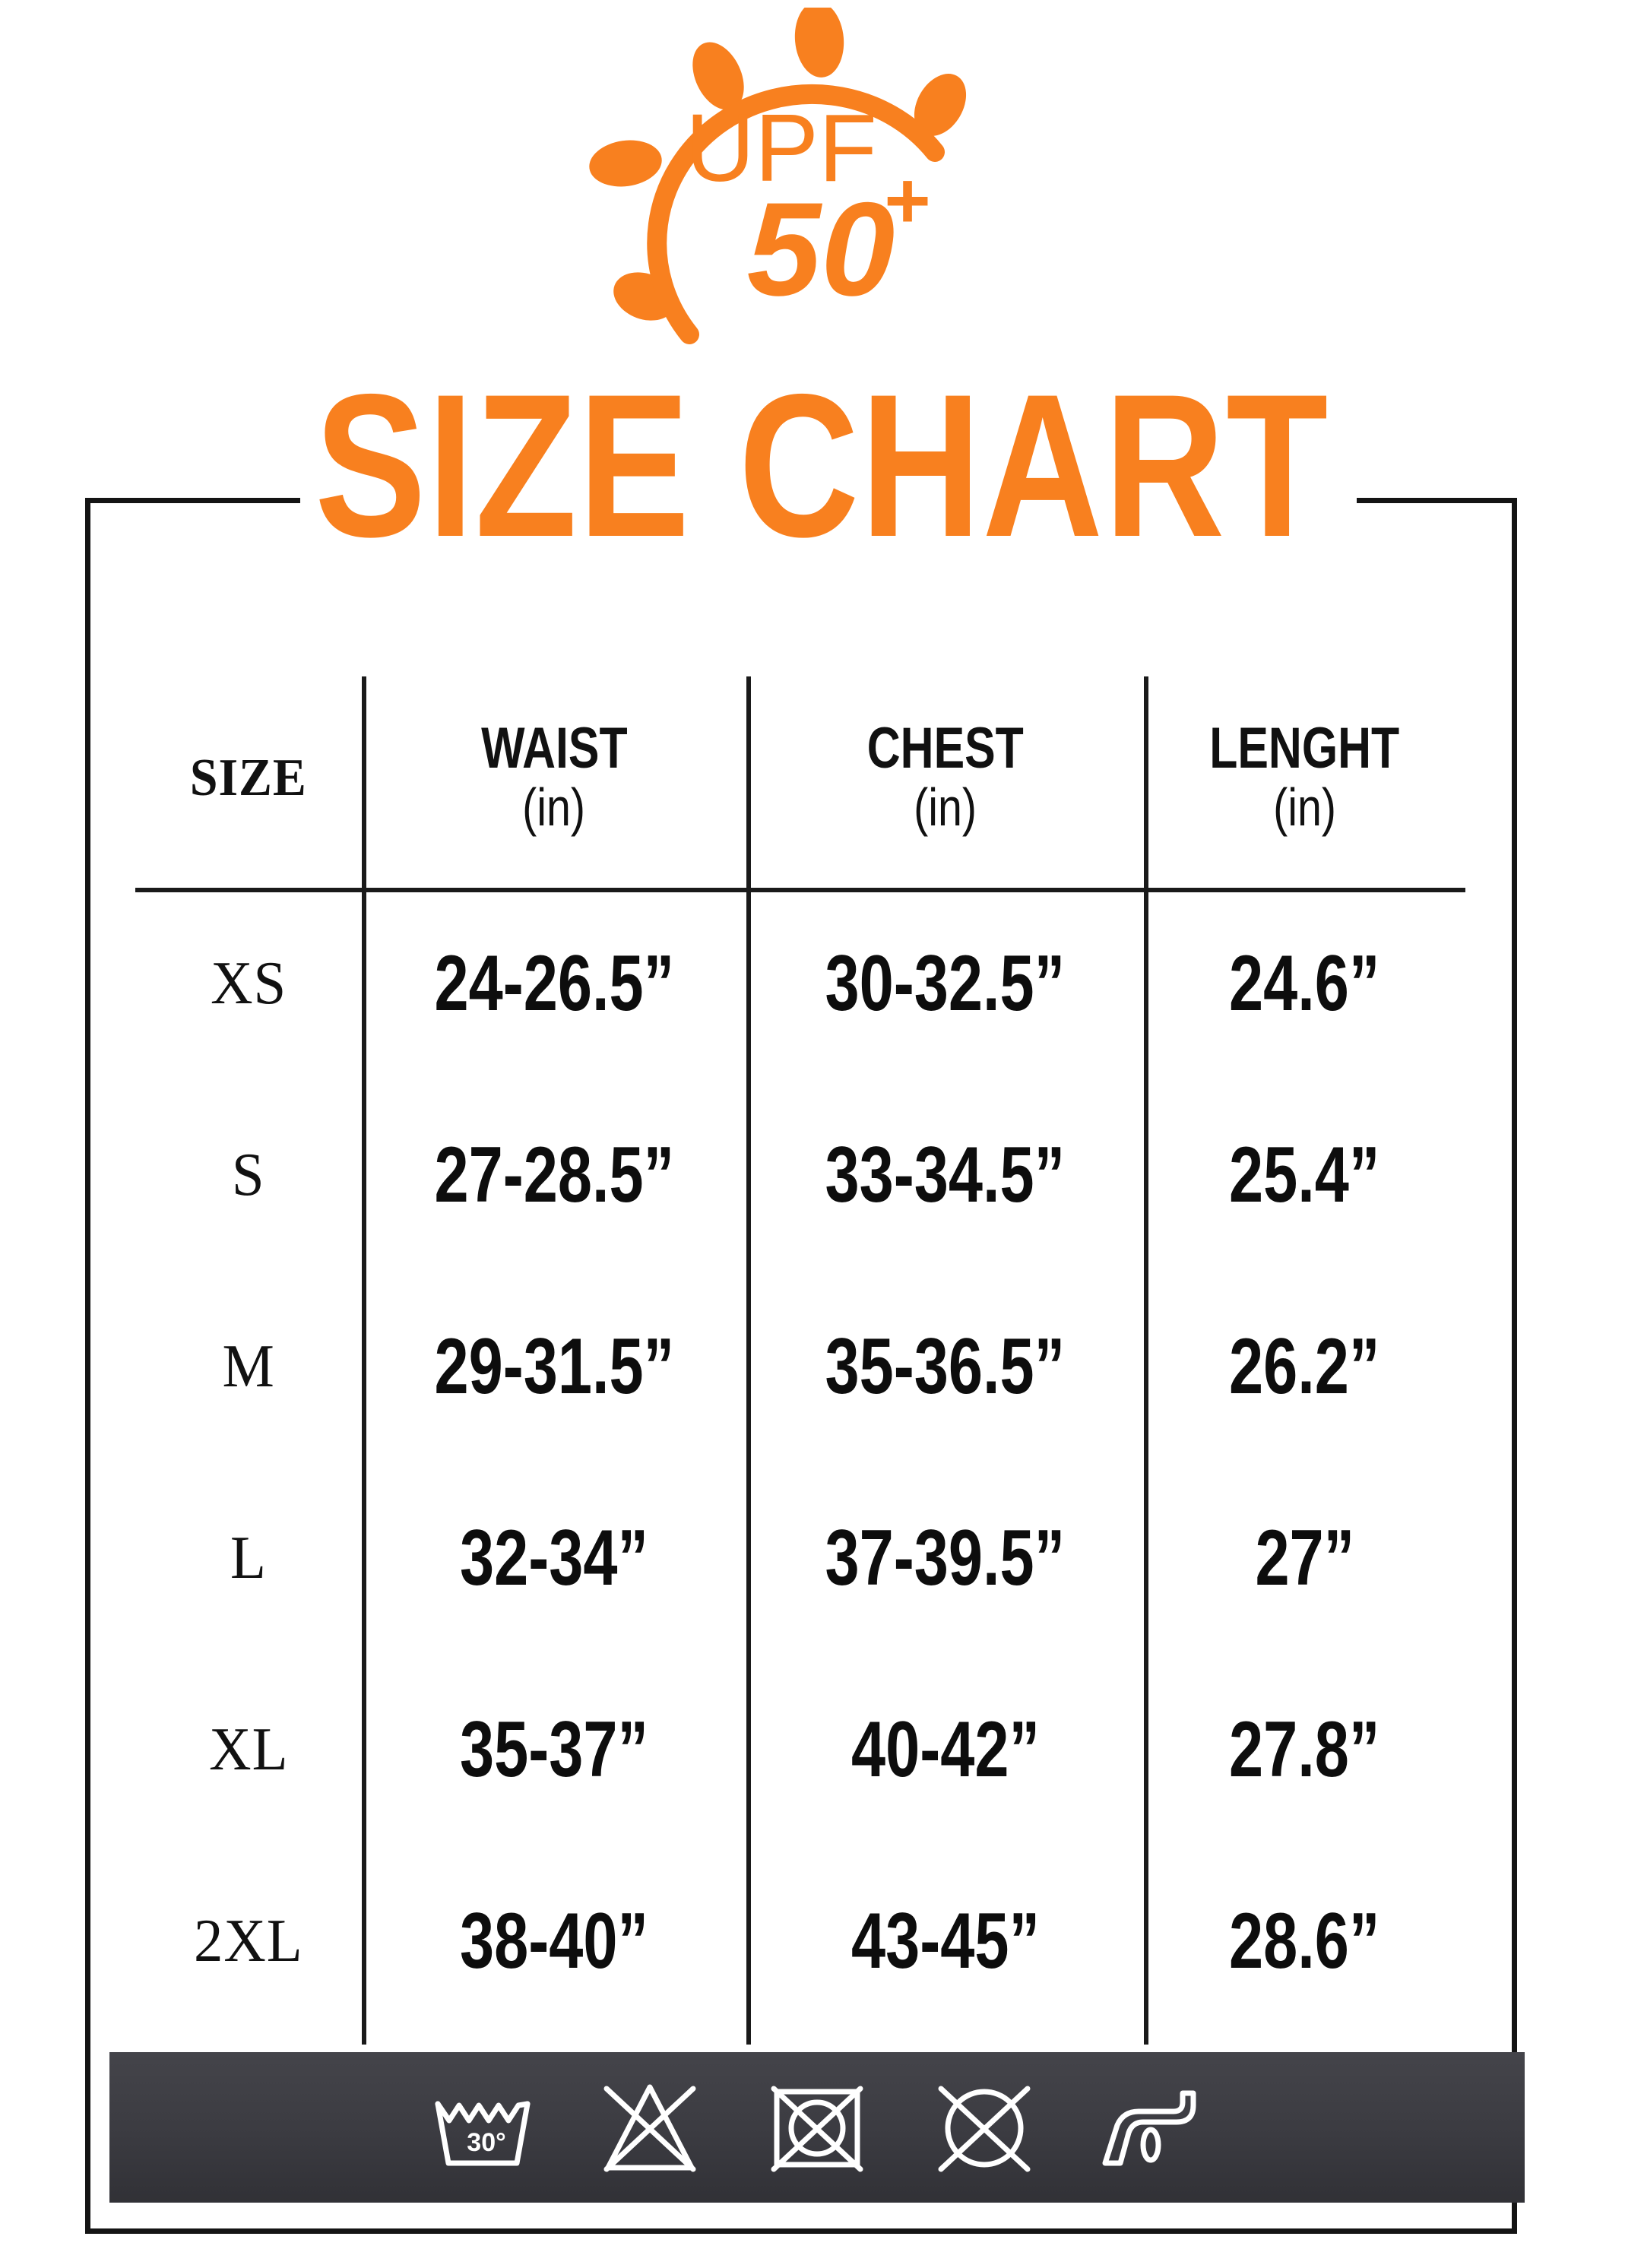 Image resolution: width=1644 pixels, height=2268 pixels. I want to click on table-header-row: SIZE WAIST (in) CHEST (in) LENGHT (in), so click(800, 778).